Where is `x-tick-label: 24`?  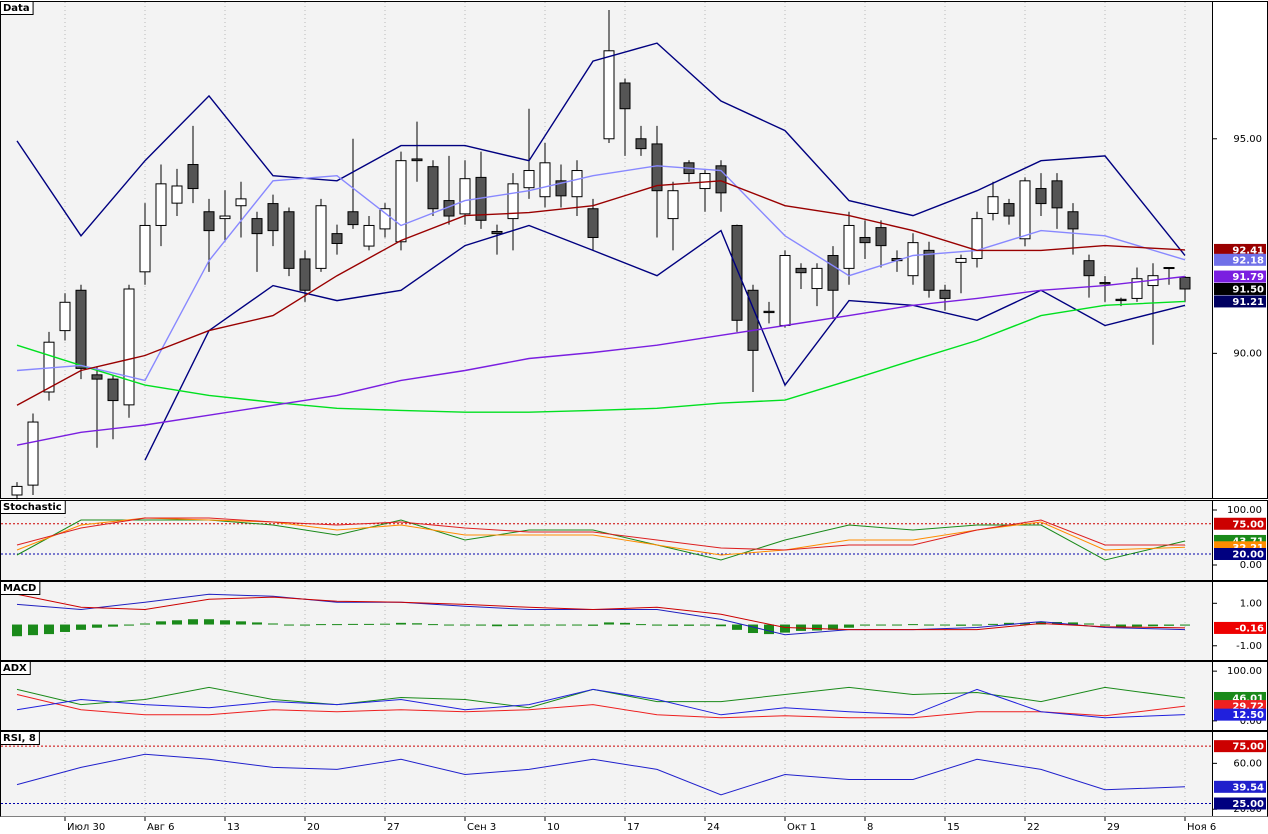
x-tick-label: 24 is located at coordinates (713, 827).